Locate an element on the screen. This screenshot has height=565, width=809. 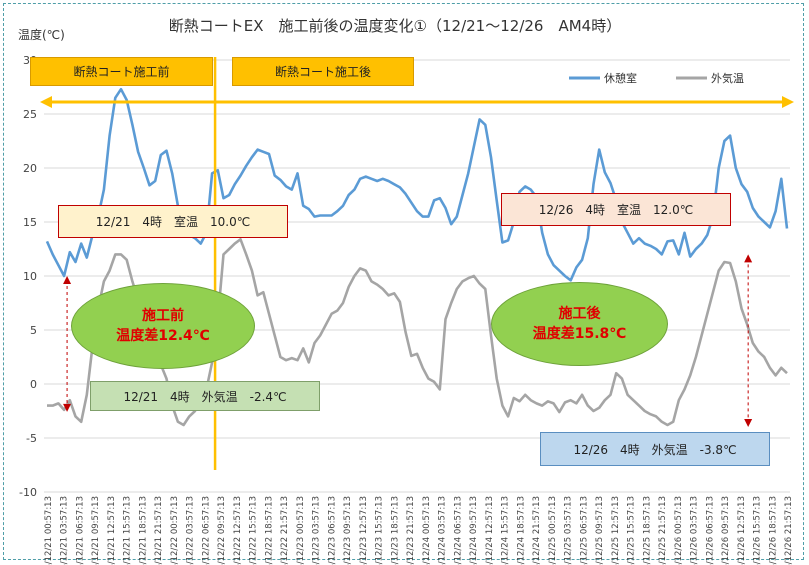
y-tick-label: 20 is located at coordinates (30, 168).